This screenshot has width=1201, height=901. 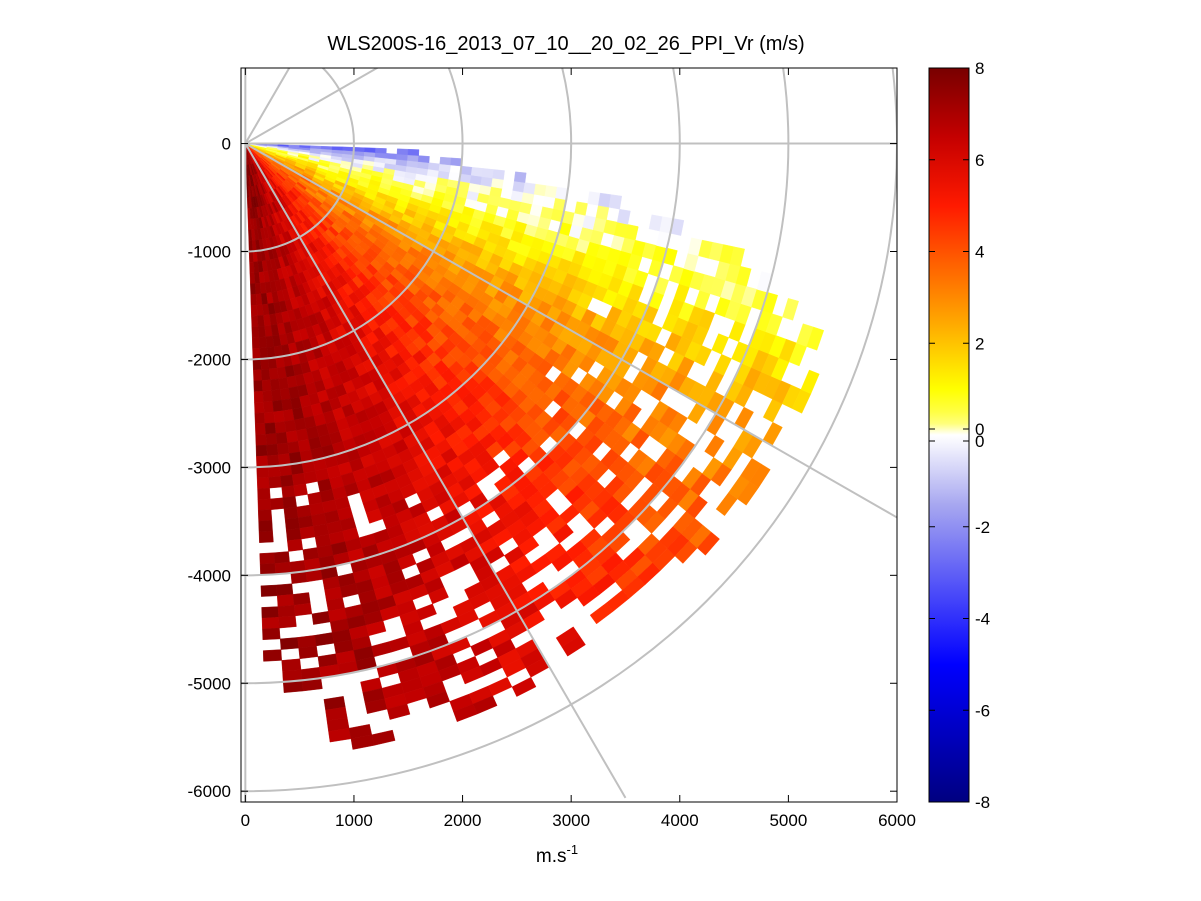 I want to click on y-tick-label: 0, so click(x=226, y=144).